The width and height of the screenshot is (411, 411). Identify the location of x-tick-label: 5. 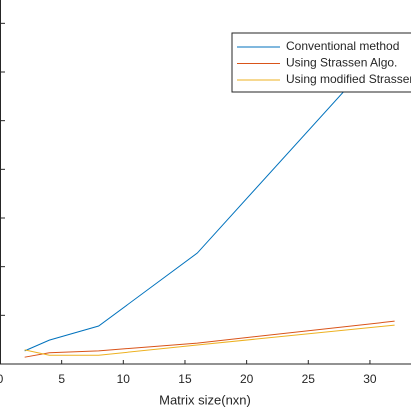
(61, 379).